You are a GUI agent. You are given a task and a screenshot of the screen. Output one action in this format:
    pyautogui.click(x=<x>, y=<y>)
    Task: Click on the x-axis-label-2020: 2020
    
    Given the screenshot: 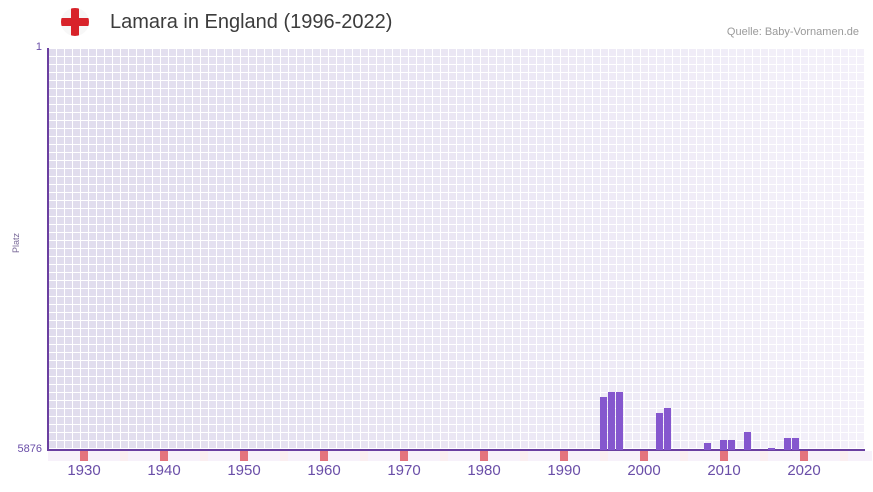 What is the action you would take?
    pyautogui.click(x=804, y=470)
    